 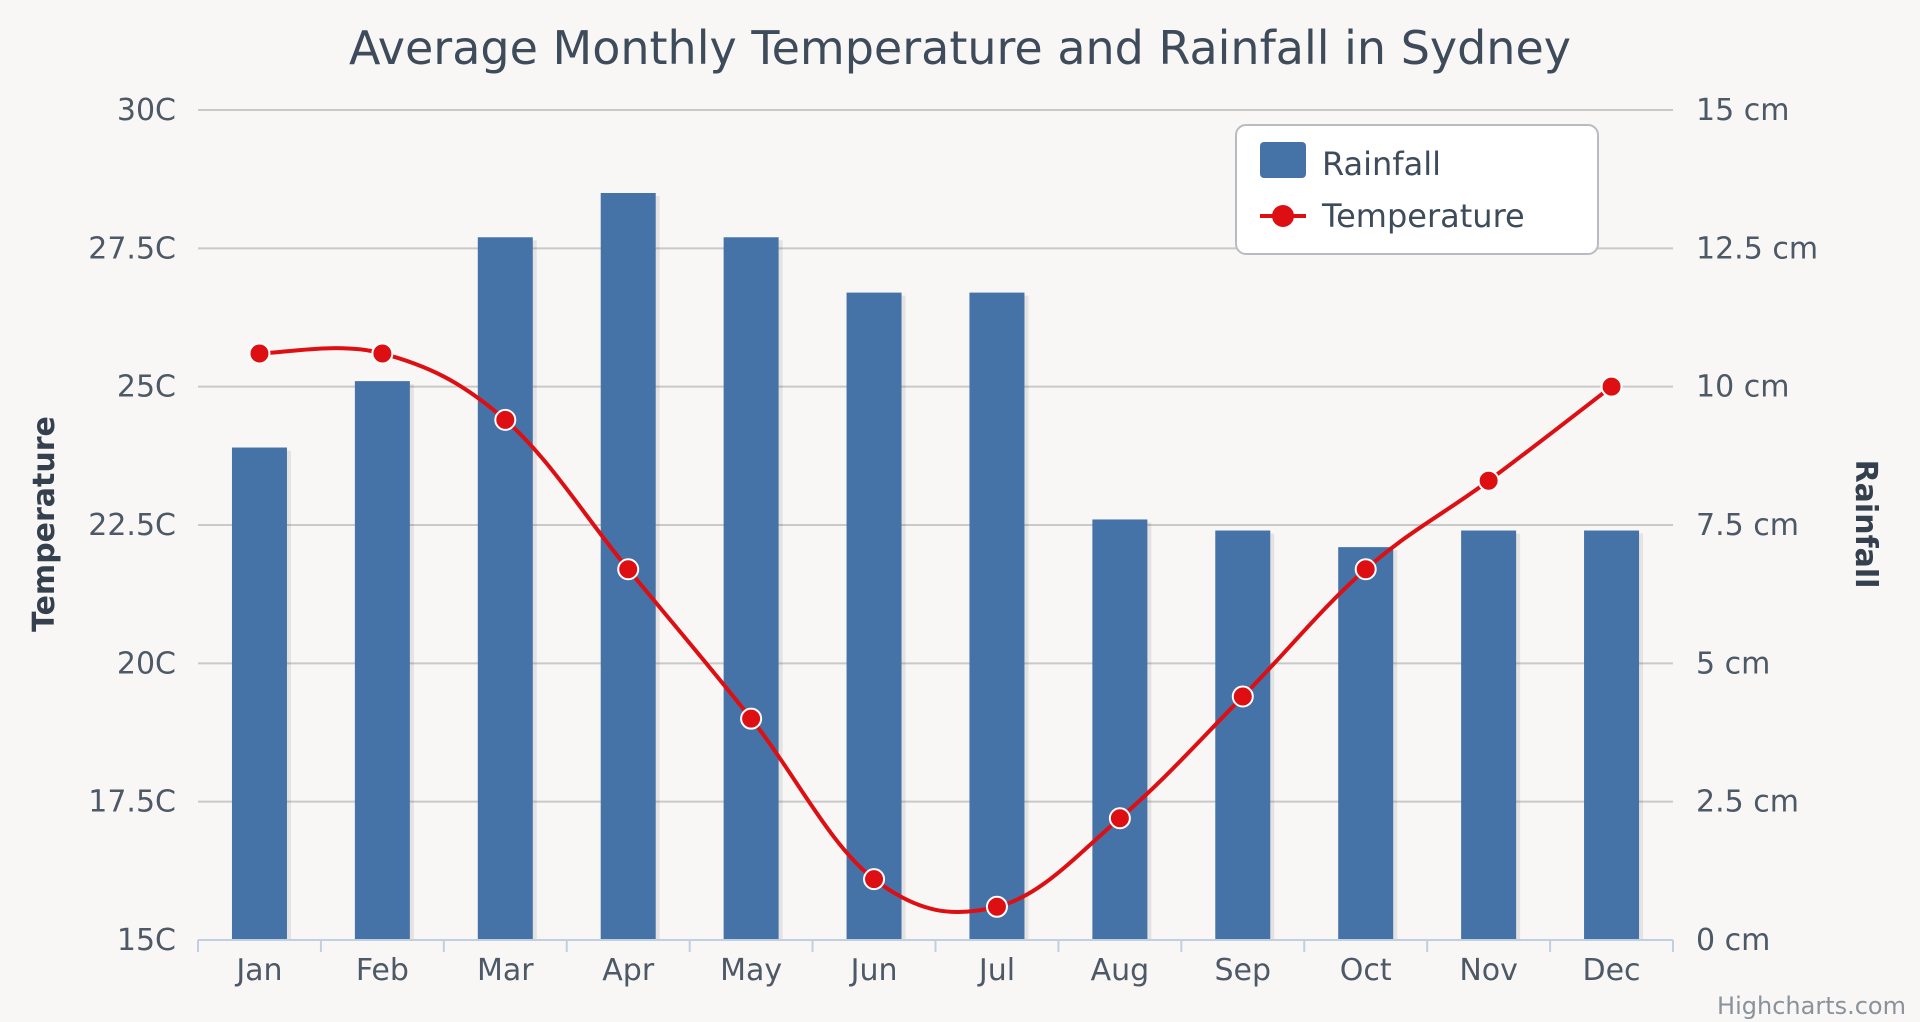 What do you see at coordinates (751, 970) in the screenshot?
I see `x-tick-label: May` at bounding box center [751, 970].